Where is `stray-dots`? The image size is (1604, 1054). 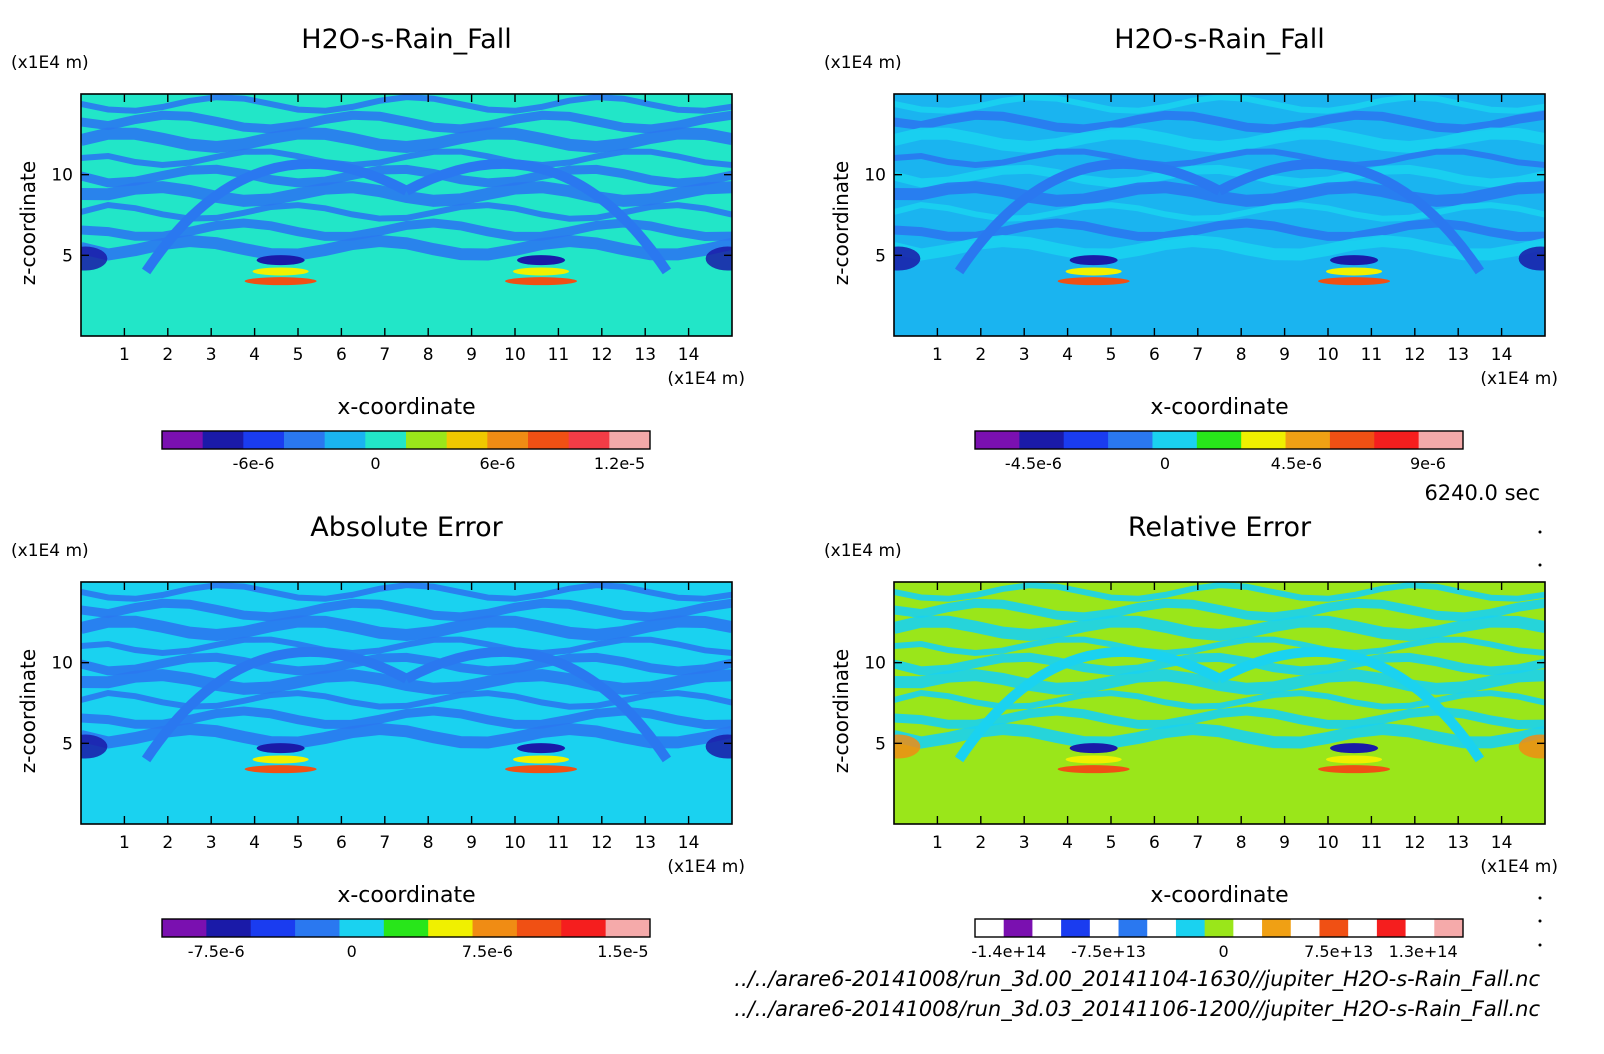 stray-dots is located at coordinates (1540, 738).